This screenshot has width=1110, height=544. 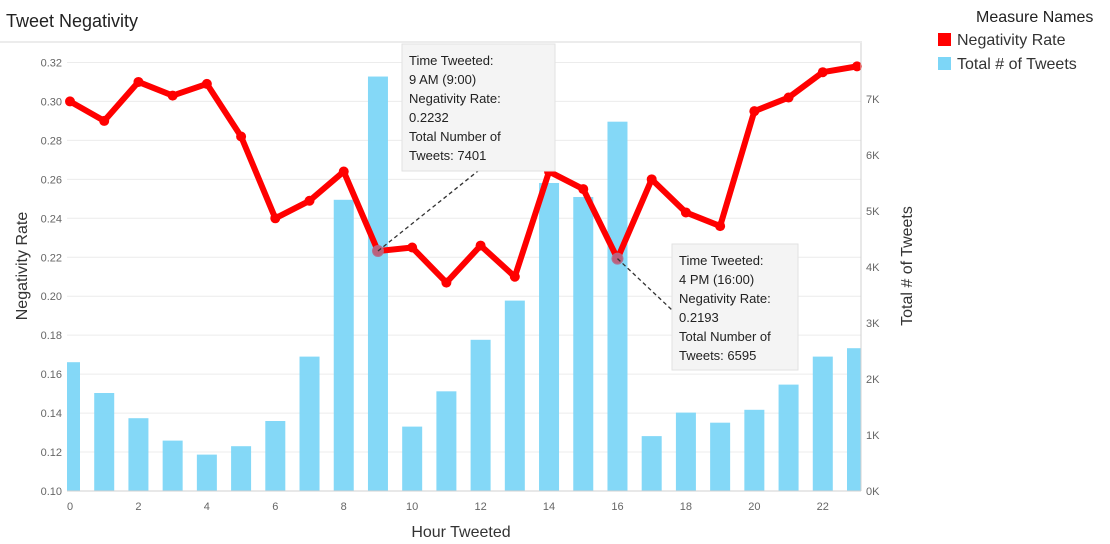 I want to click on y-right-tick-label: 6K, so click(x=873, y=156).